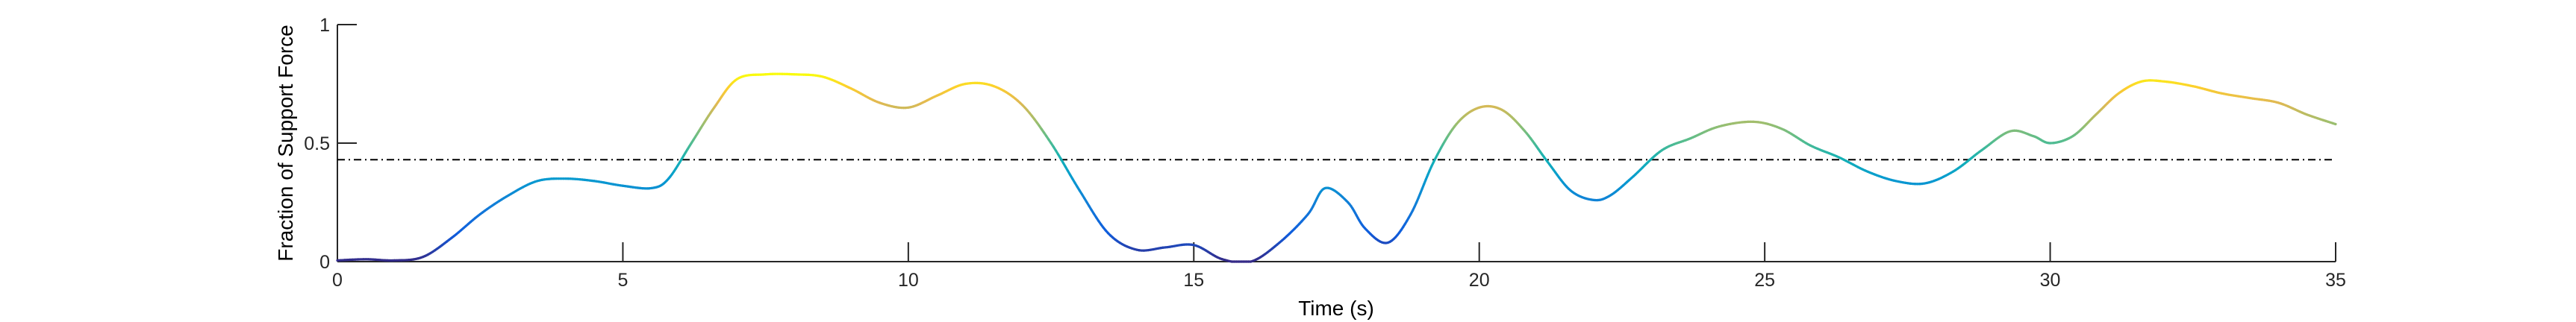  I want to click on x-tick-label: 10, so click(908, 280).